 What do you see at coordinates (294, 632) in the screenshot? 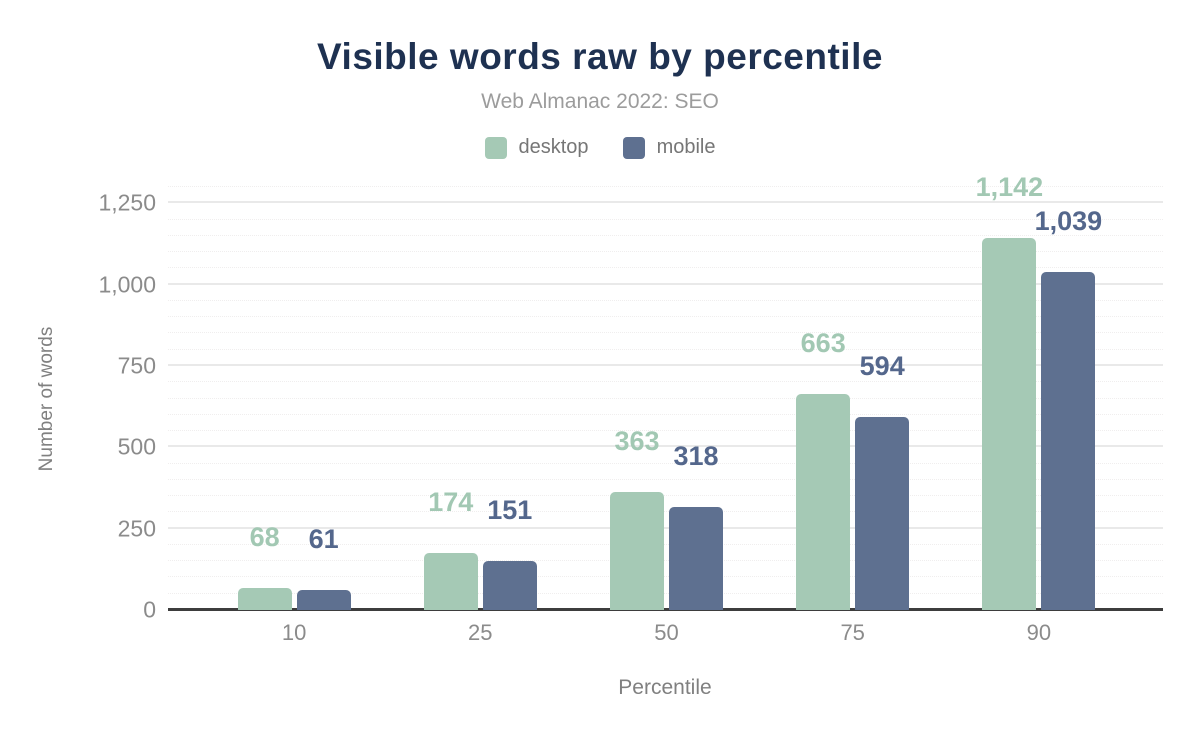
I see `x-tick-label-10: 10` at bounding box center [294, 632].